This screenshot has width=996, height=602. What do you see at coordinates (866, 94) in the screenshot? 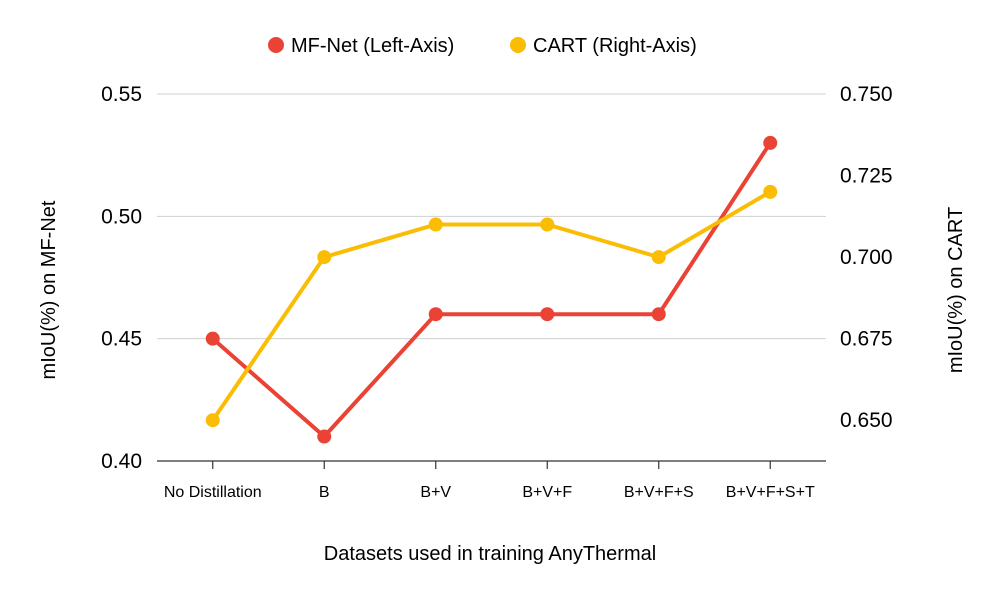
I see `y-right-tick-label: 0.750` at bounding box center [866, 94].